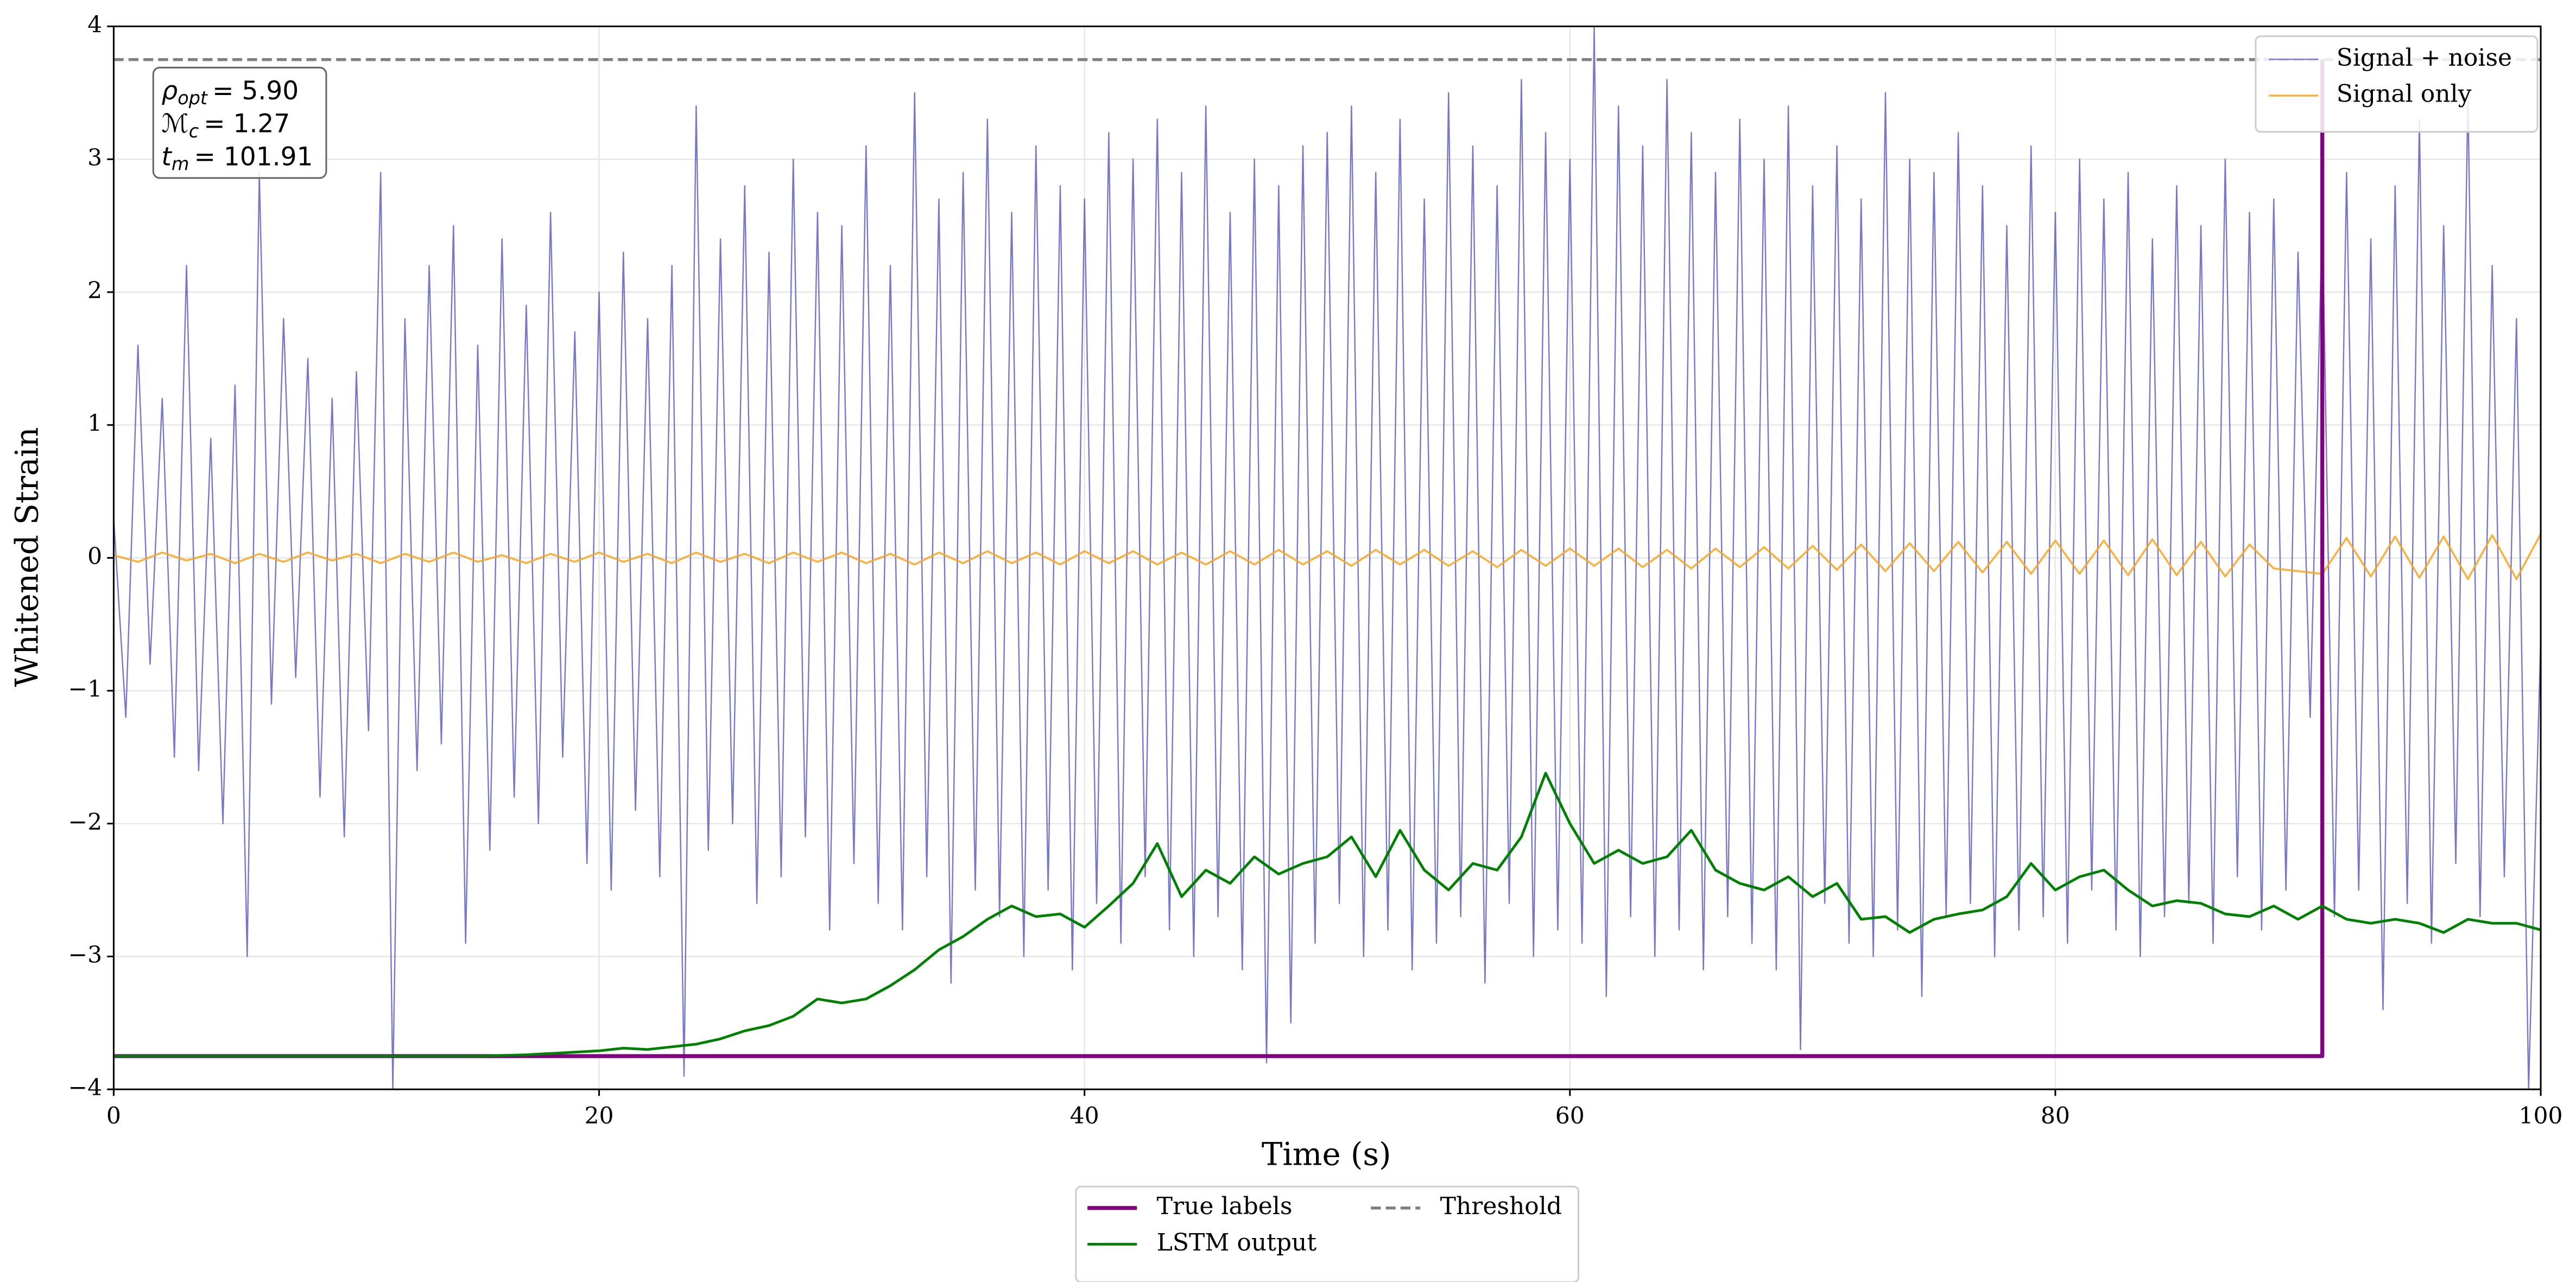 The image size is (2576, 1282). Describe the element at coordinates (166, 157) in the screenshot. I see `annotation-symbol: t` at that location.